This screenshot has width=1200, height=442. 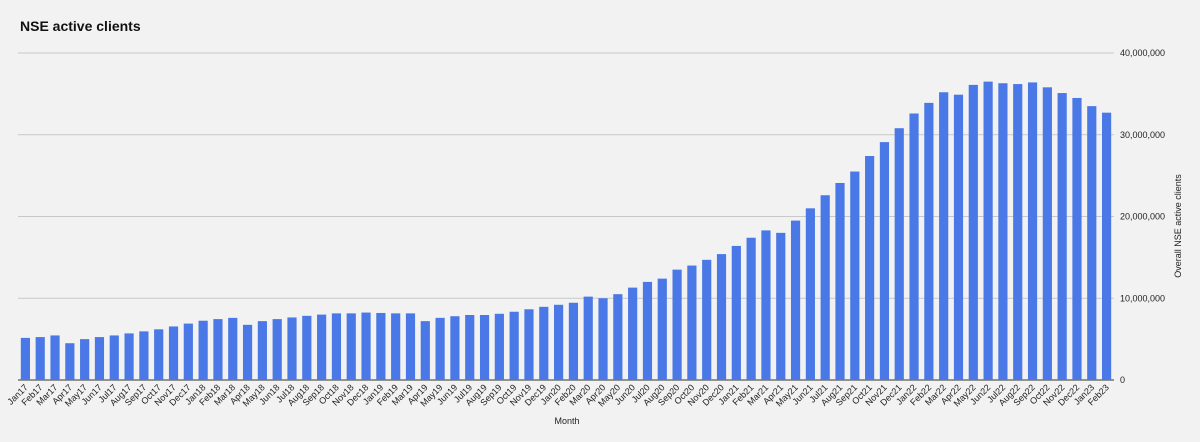 I want to click on chart-title: NSE active clients, so click(x=80, y=26).